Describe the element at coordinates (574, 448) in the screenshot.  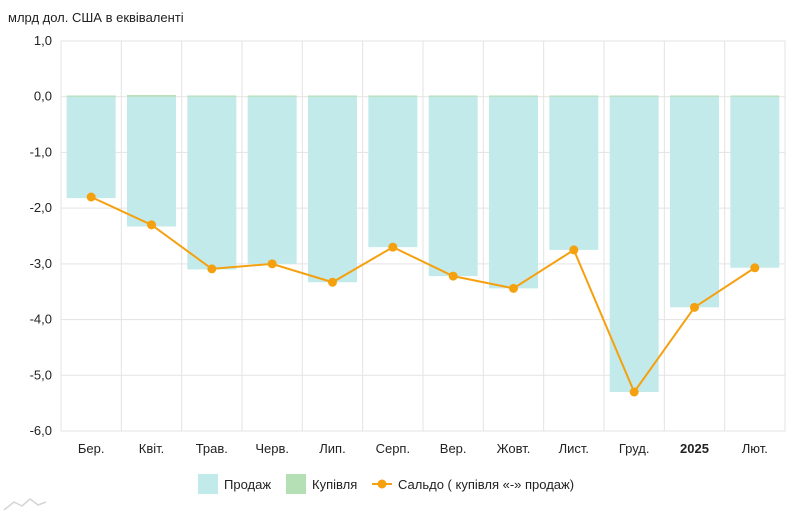
I see `x-tick-label: Лист.` at that location.